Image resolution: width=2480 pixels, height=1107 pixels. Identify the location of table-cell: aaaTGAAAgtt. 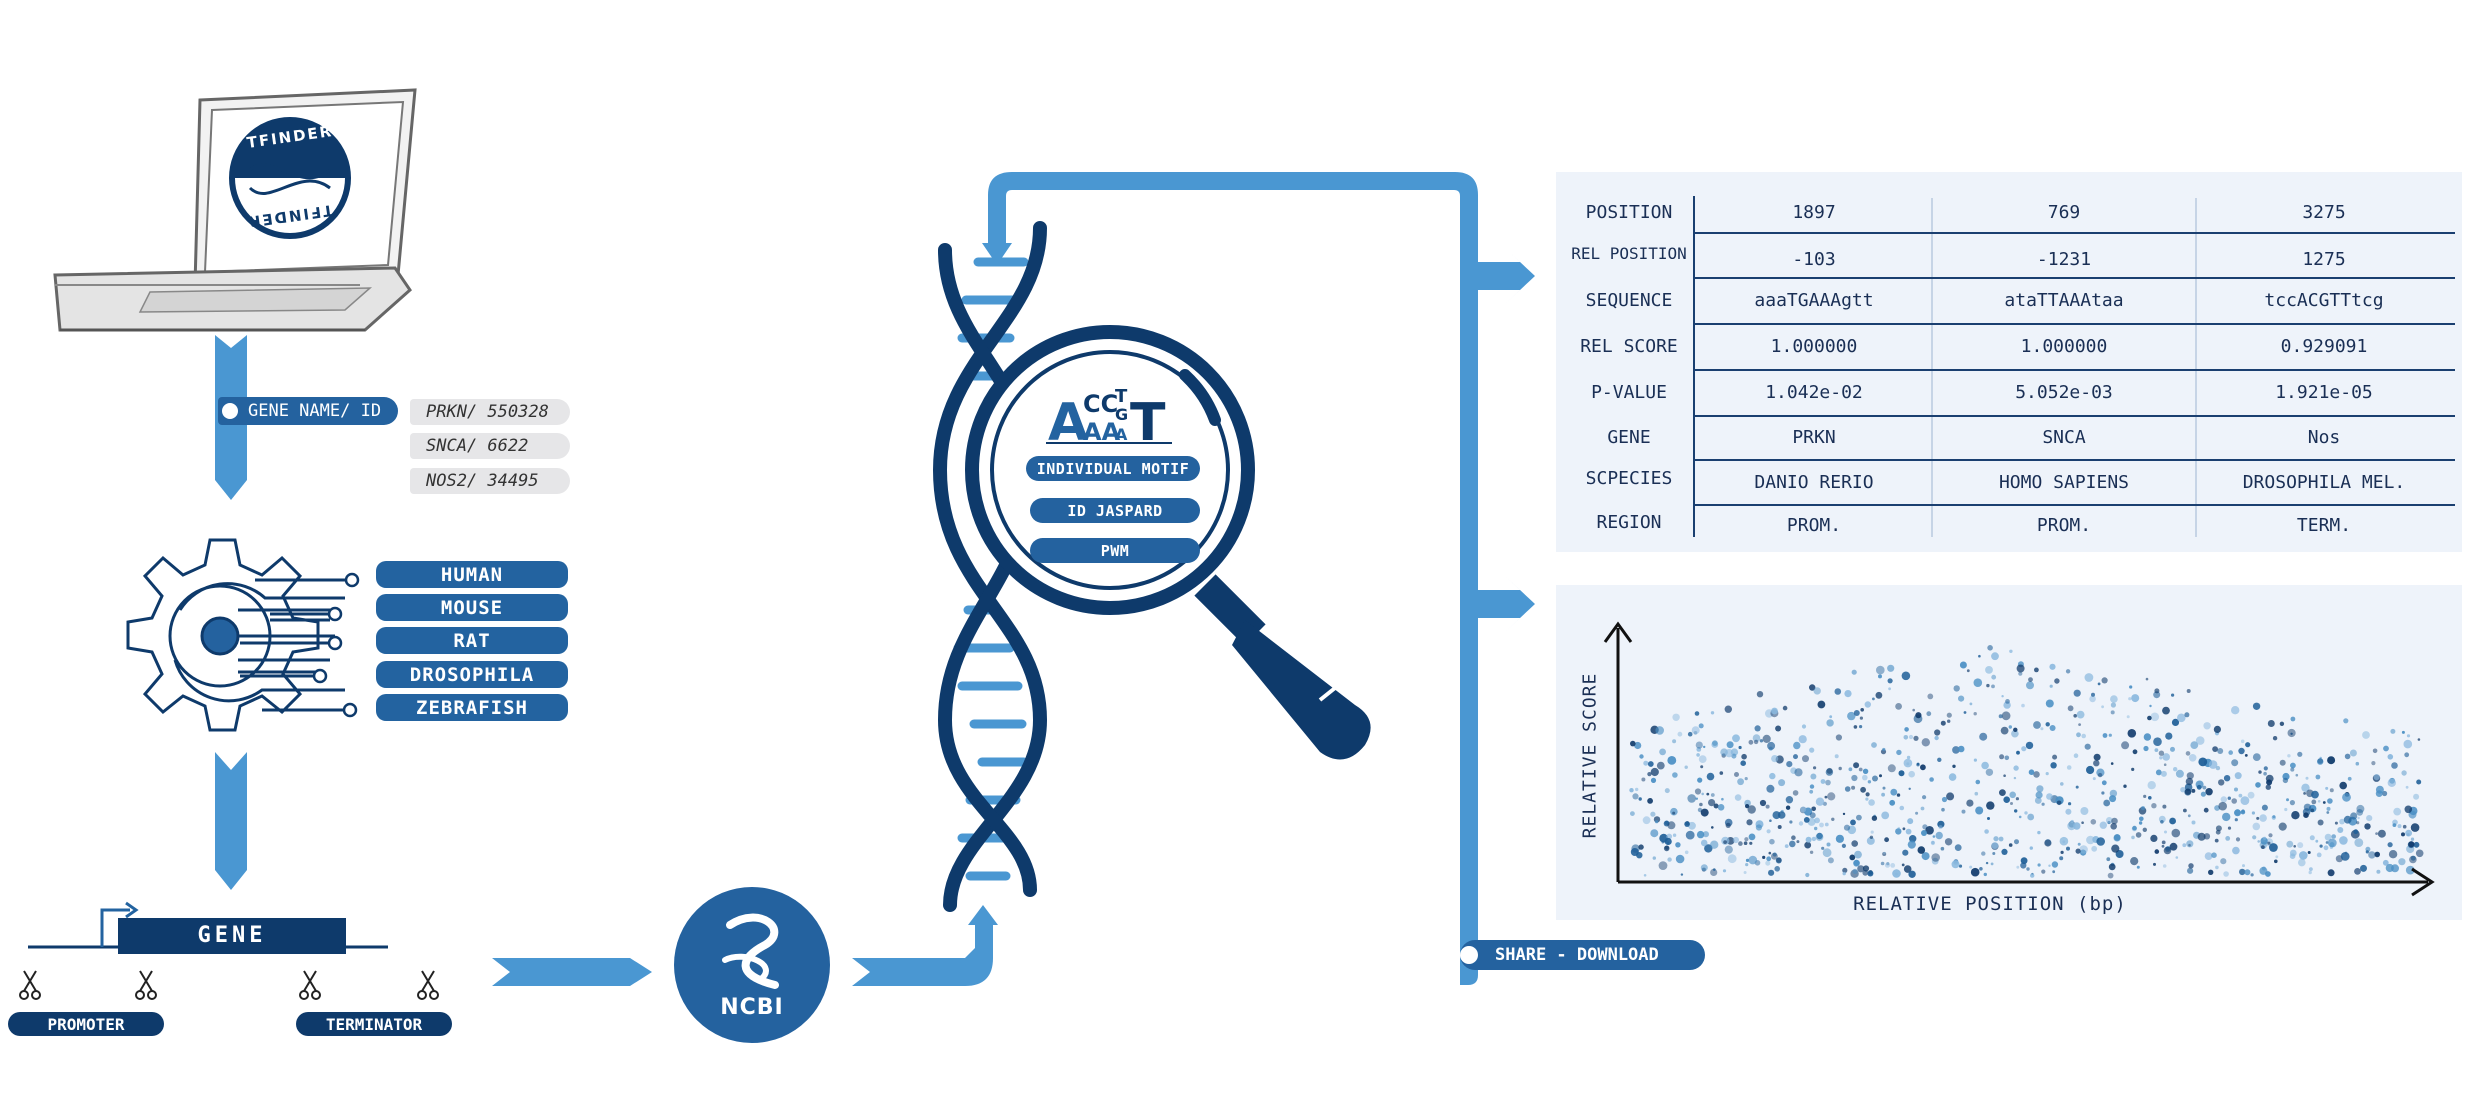
(1814, 300).